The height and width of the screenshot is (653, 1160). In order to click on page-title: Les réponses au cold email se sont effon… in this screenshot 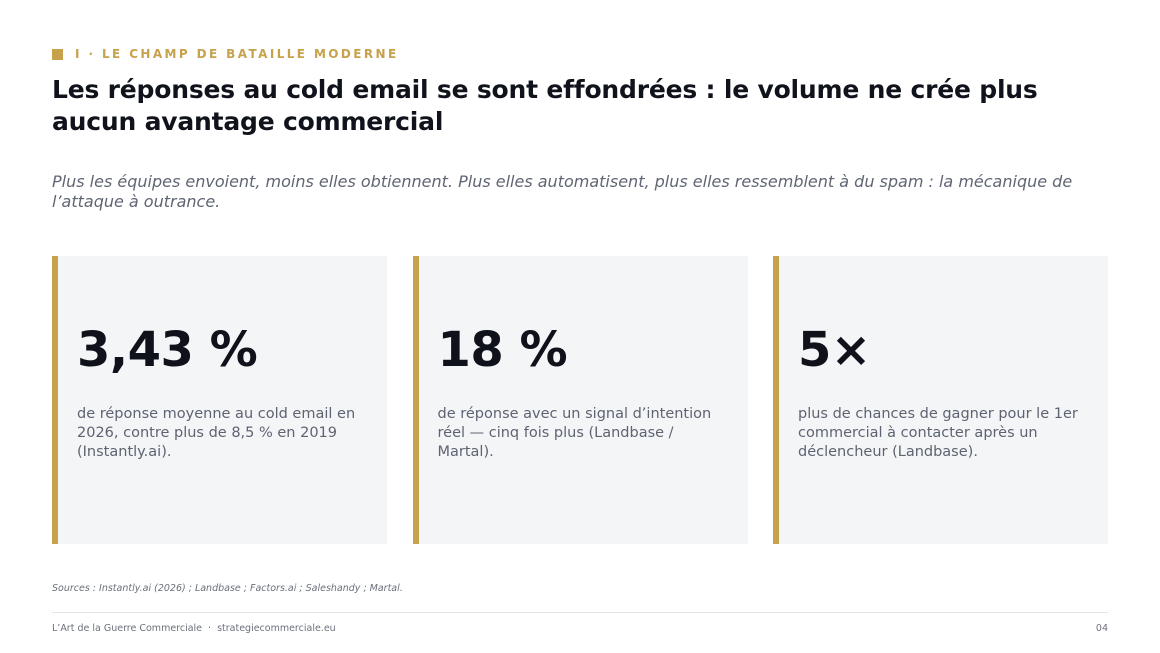, I will do `click(545, 105)`.